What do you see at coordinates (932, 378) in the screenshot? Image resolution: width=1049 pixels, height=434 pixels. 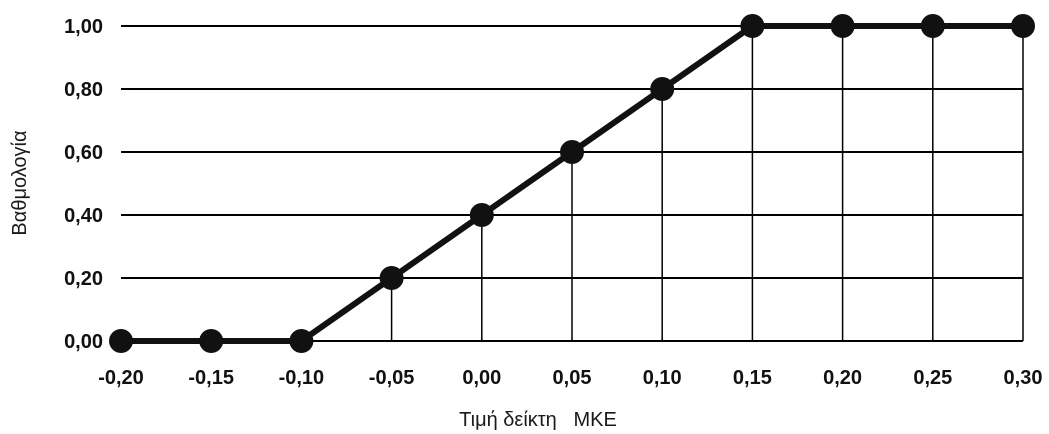 I see `x-tick-label: 0,25` at bounding box center [932, 378].